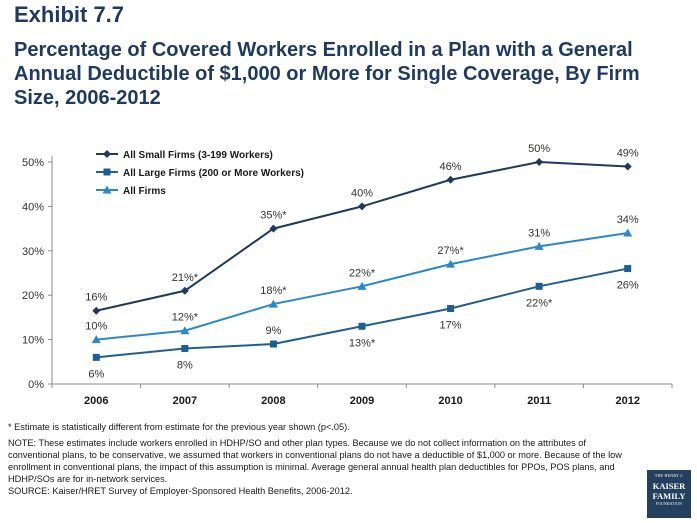  I want to click on kff-logo: THE HENRY J. KAISER FAMILY FOUNDATION, so click(669, 494).